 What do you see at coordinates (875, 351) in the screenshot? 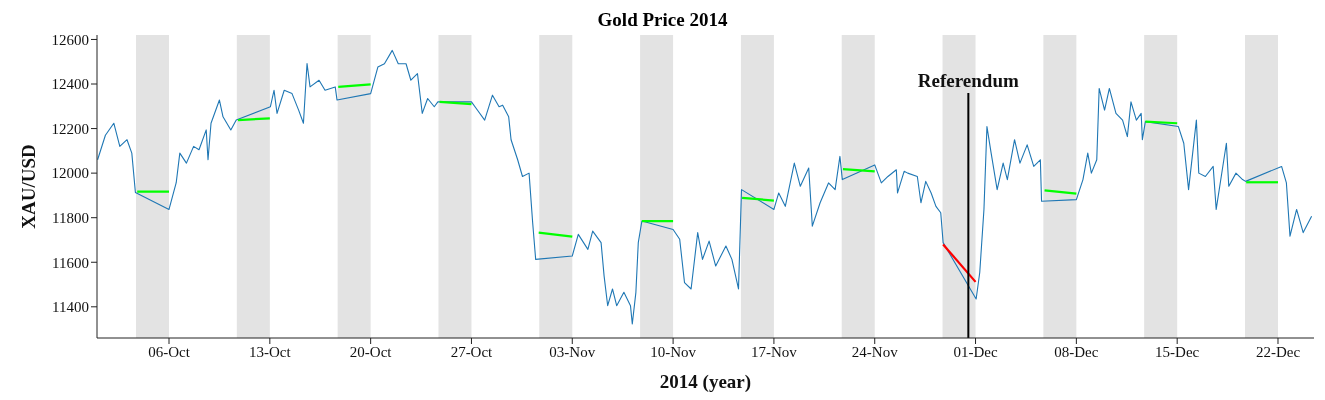
I see `x-tick-label: 24-Nov` at bounding box center [875, 351].